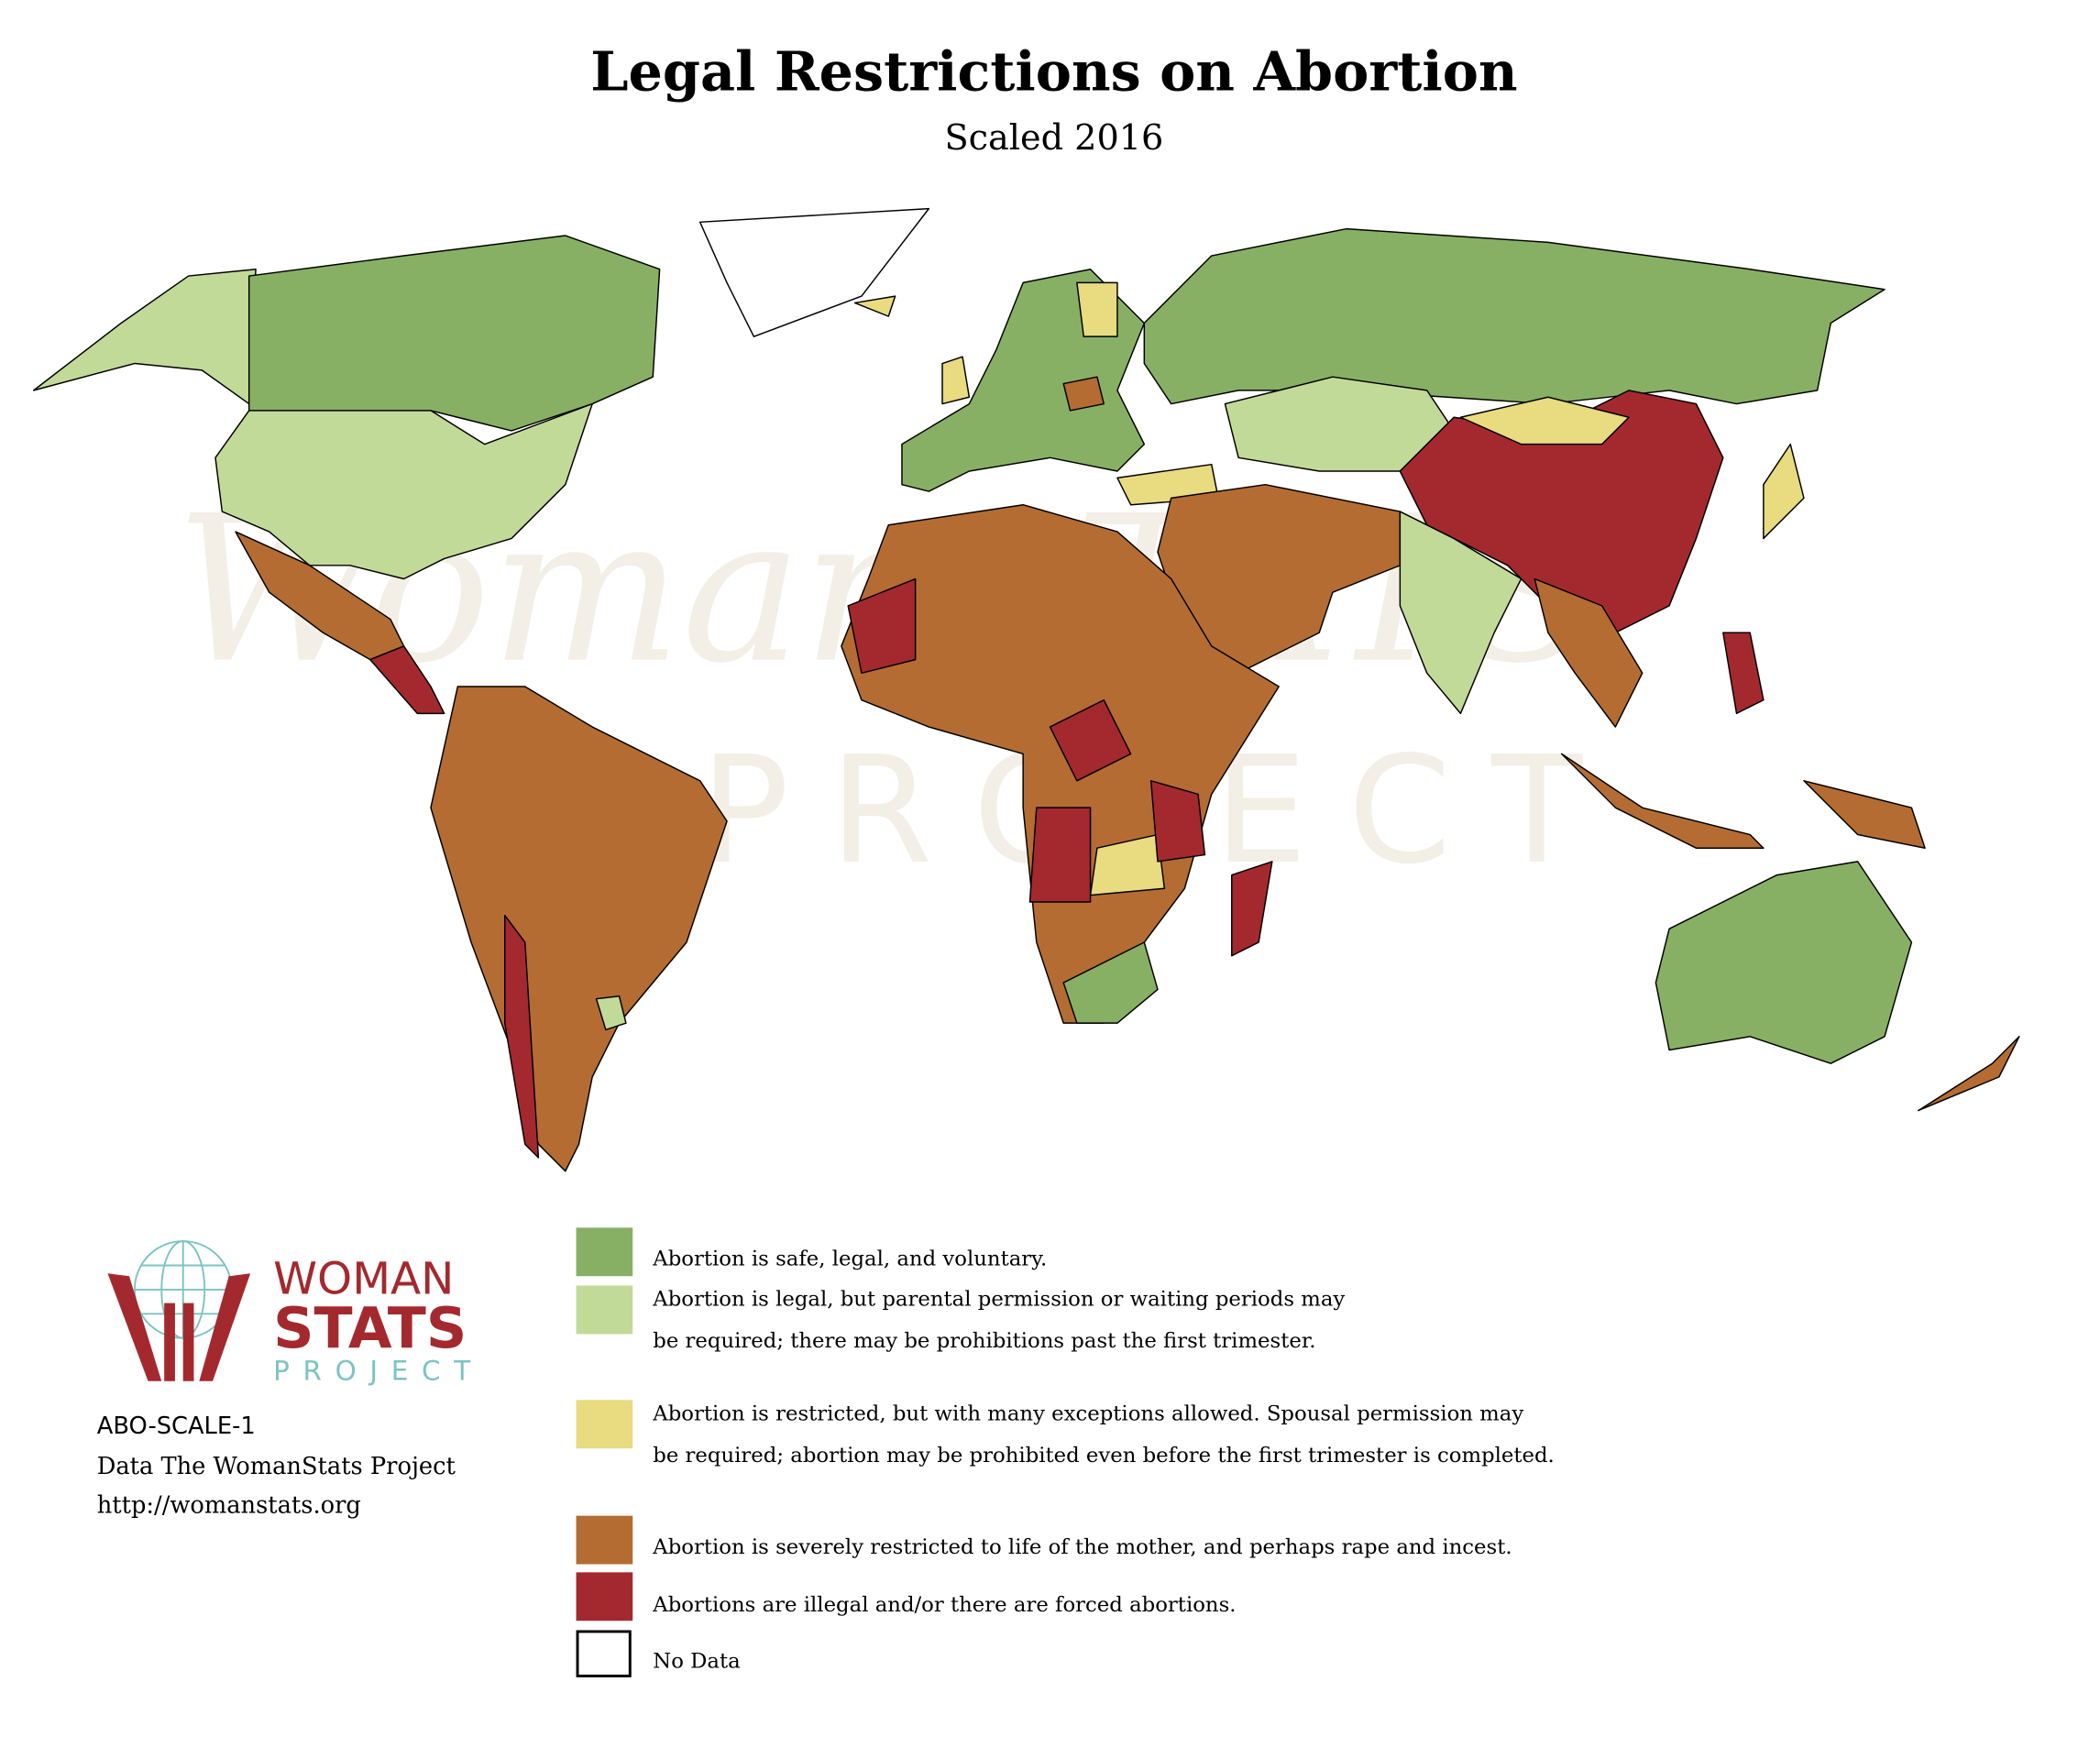  I want to click on region-central-africa, so click(1090, 740).